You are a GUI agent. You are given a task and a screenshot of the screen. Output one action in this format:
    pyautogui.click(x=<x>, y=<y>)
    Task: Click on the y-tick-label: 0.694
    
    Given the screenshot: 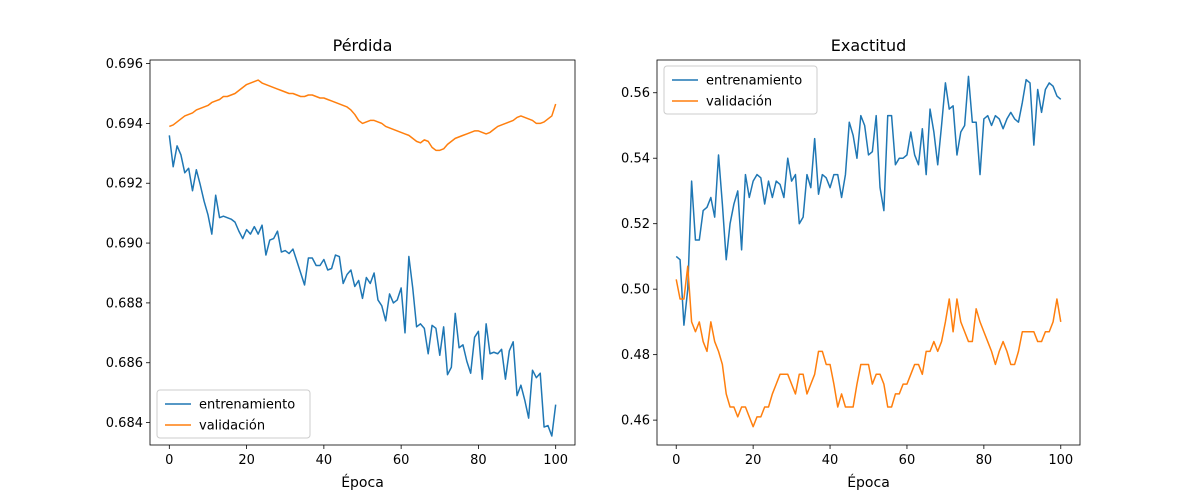 What is the action you would take?
    pyautogui.click(x=124, y=124)
    